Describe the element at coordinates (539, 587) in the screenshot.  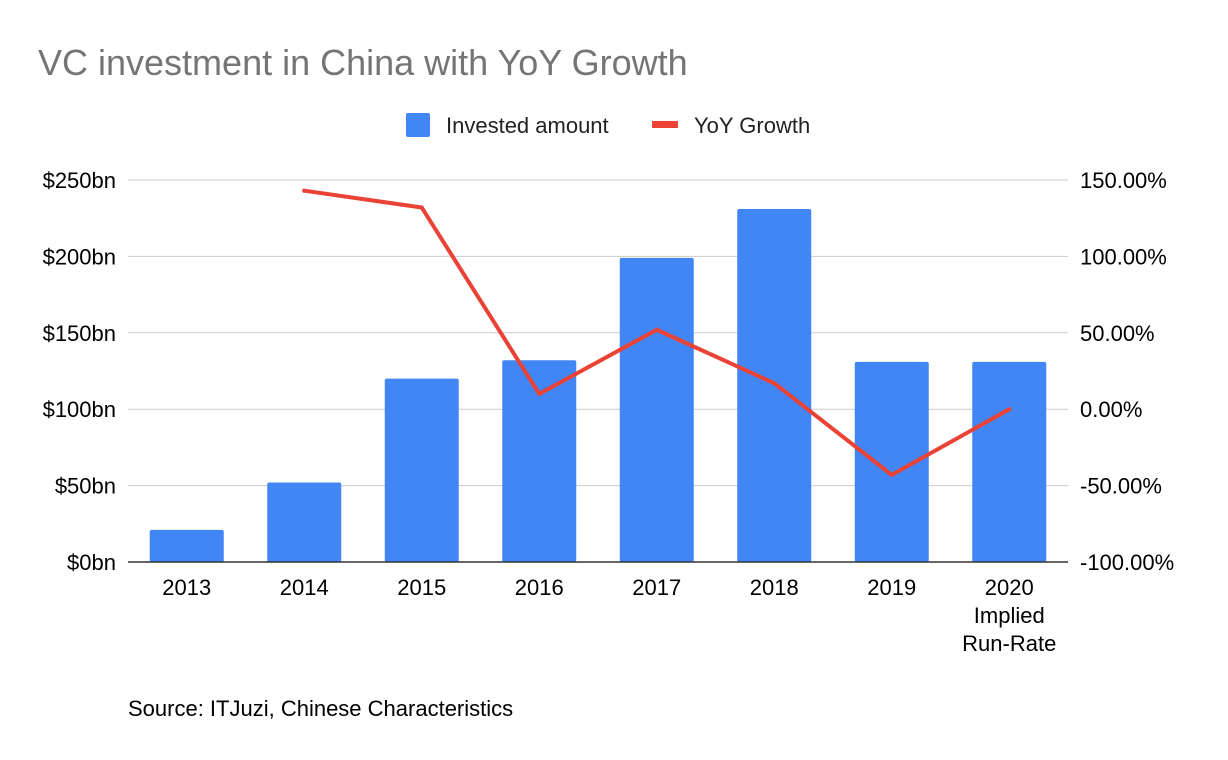
I see `x-tick-label: 2016` at that location.